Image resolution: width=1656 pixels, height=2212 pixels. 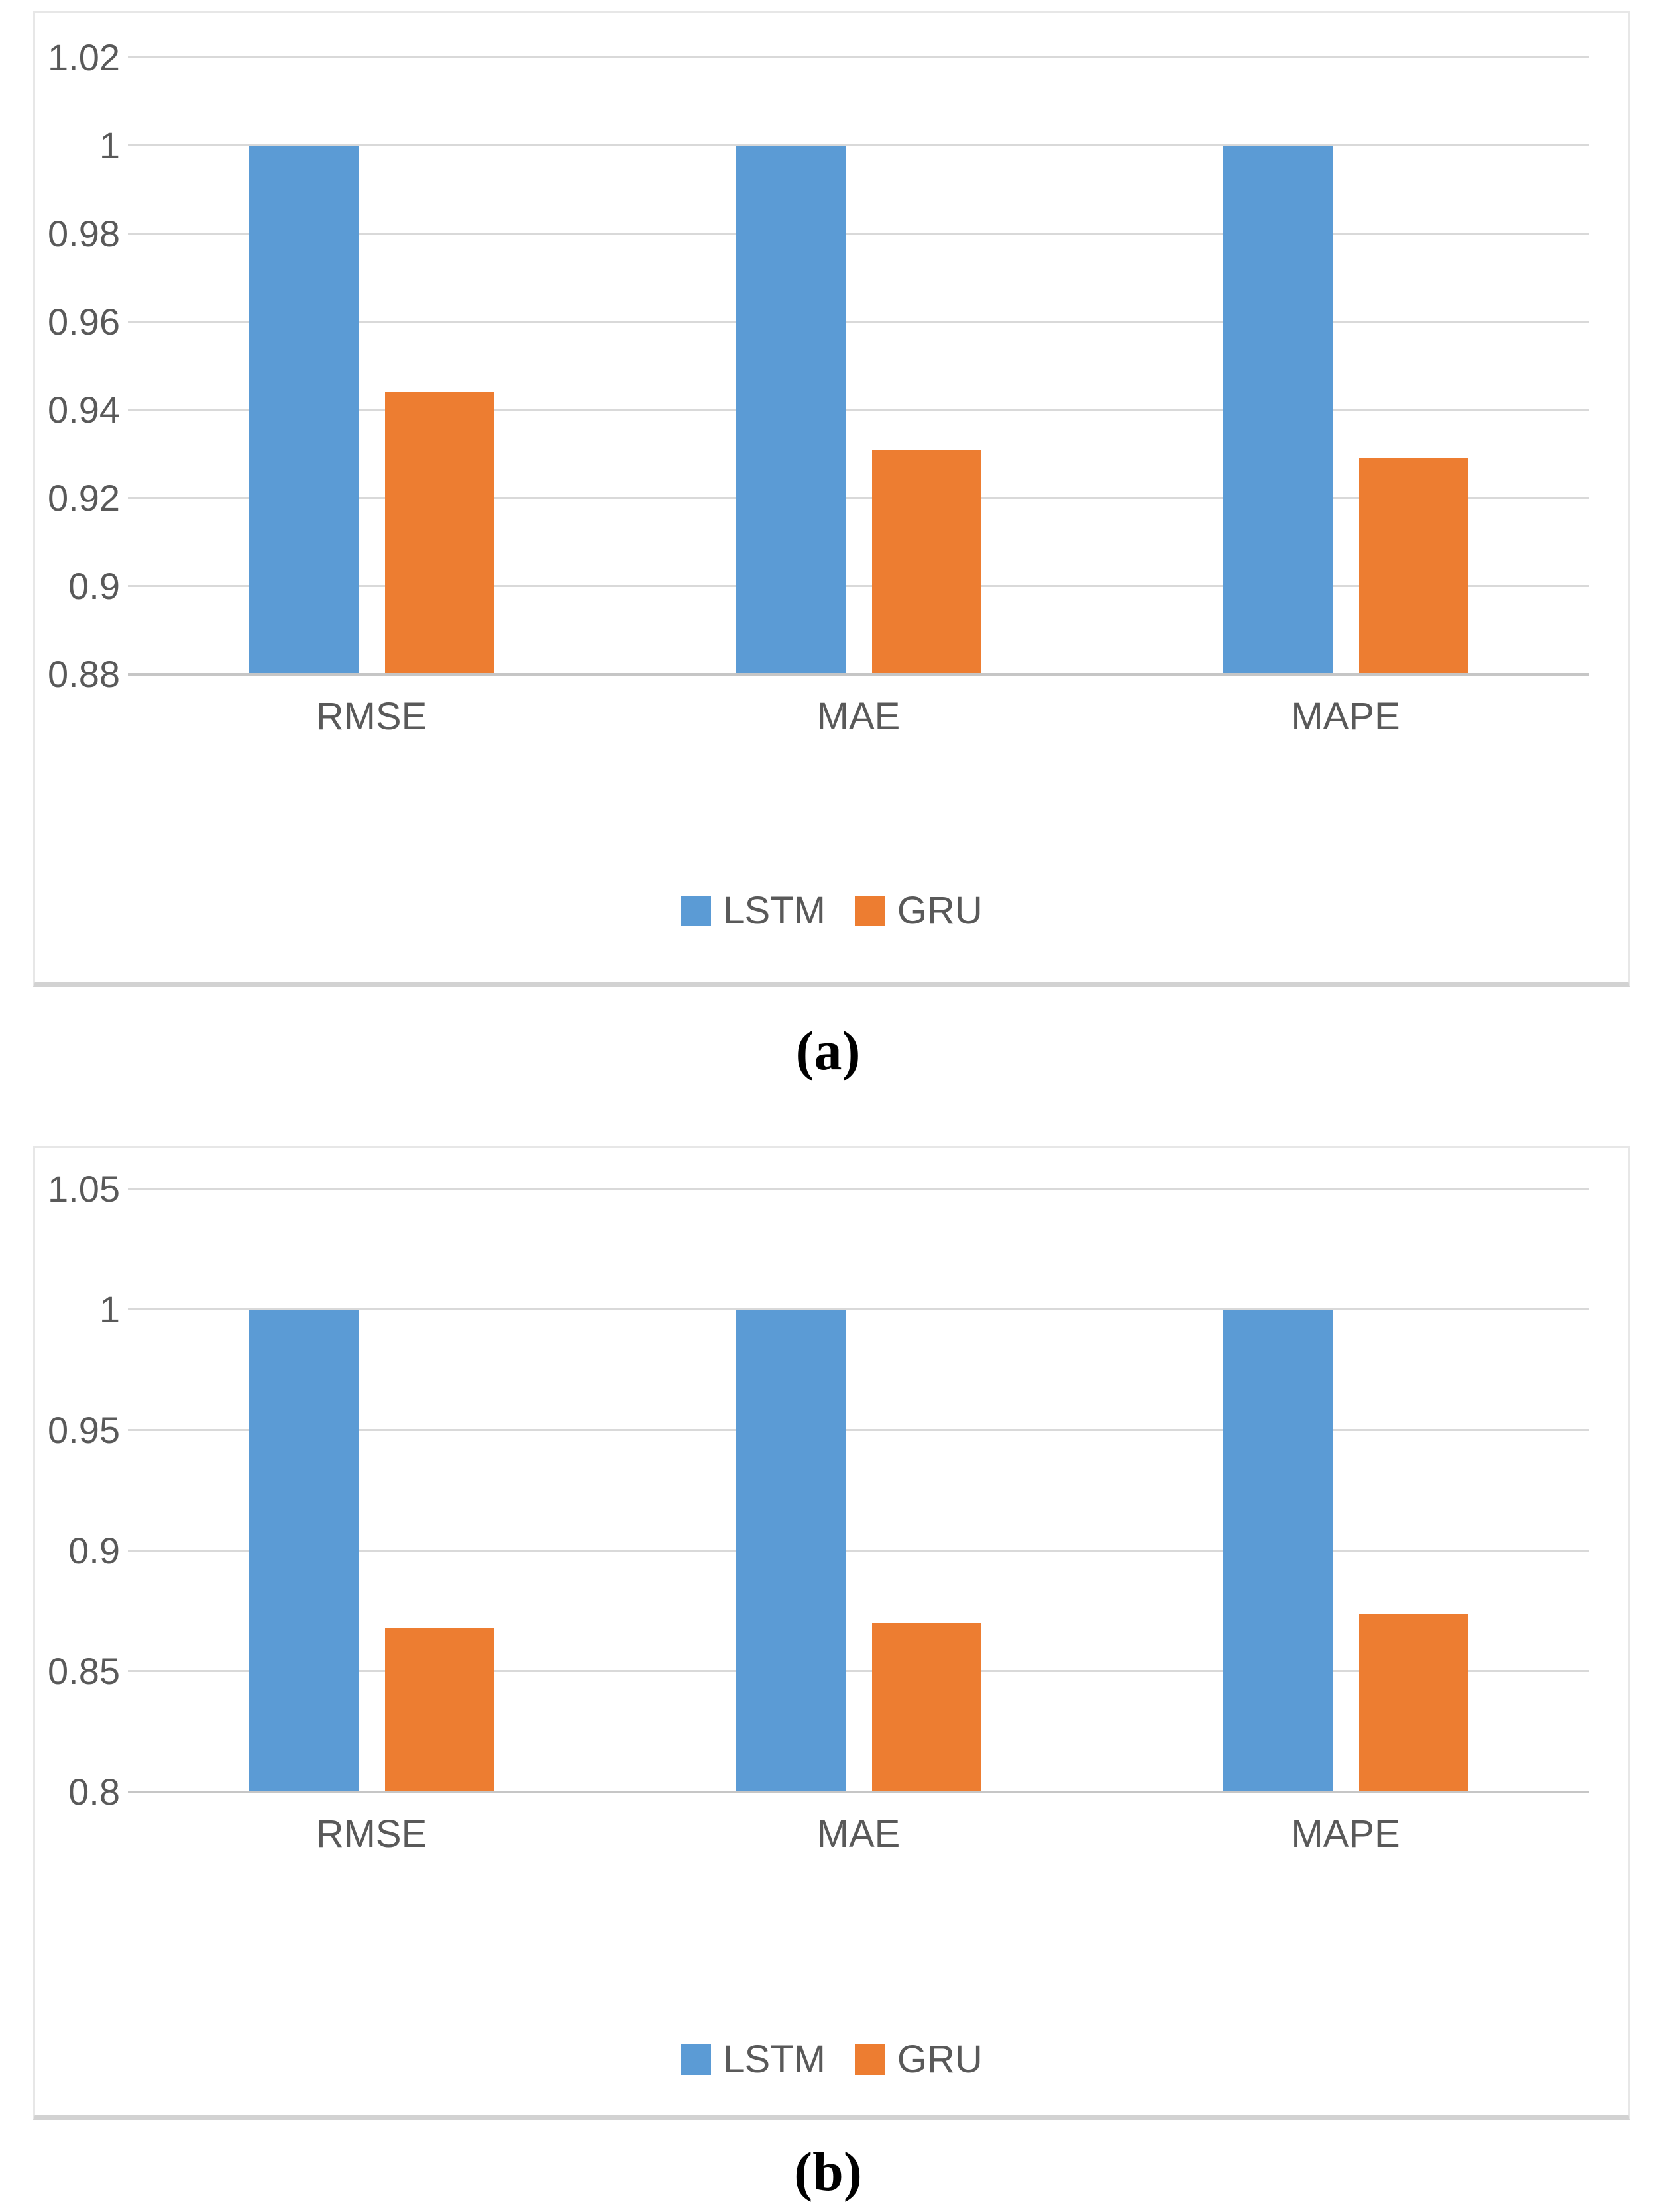 I want to click on y-tick-label: 0.98, so click(x=84, y=233).